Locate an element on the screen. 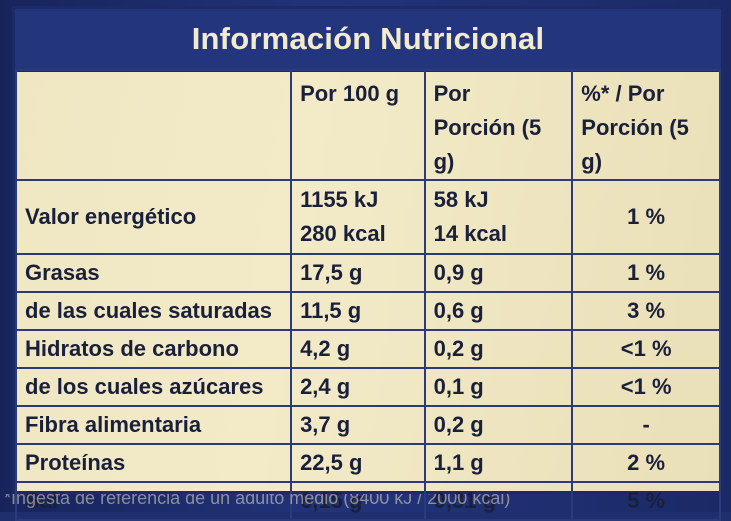  value-per-100g: 2,4 g is located at coordinates (358, 387).